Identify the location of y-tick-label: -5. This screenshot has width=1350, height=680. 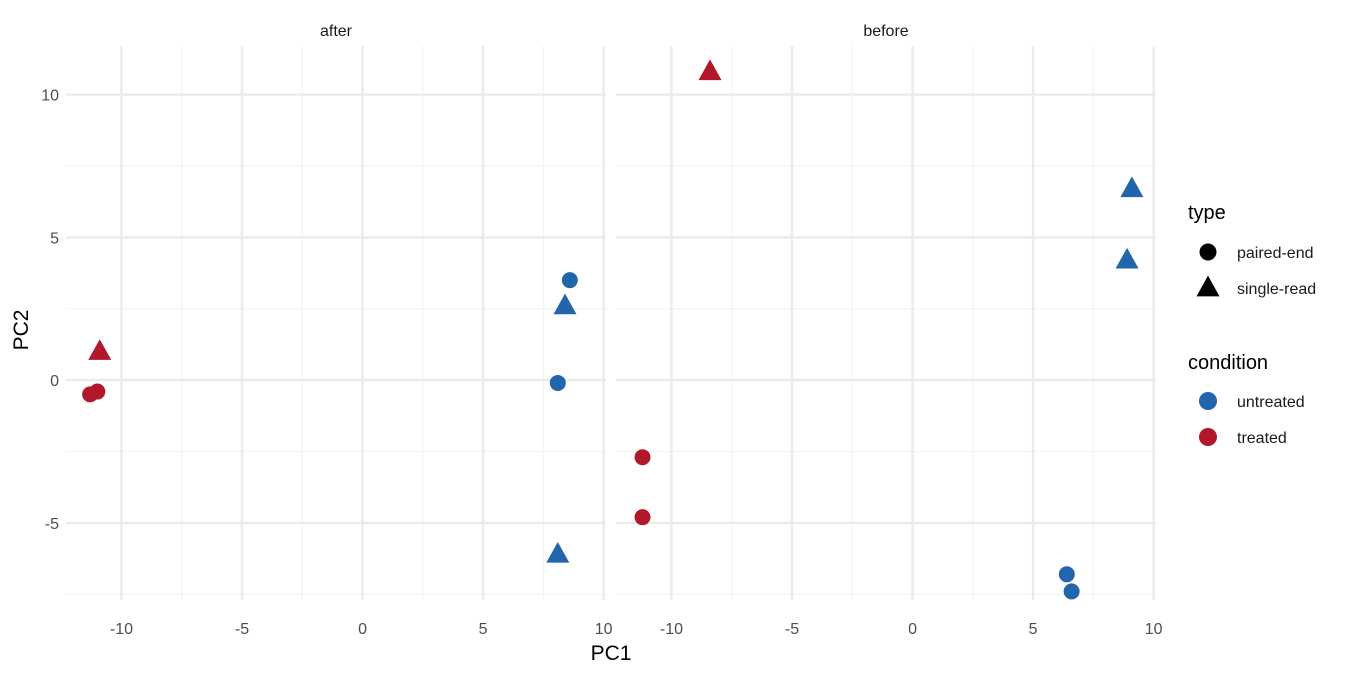
(52, 524).